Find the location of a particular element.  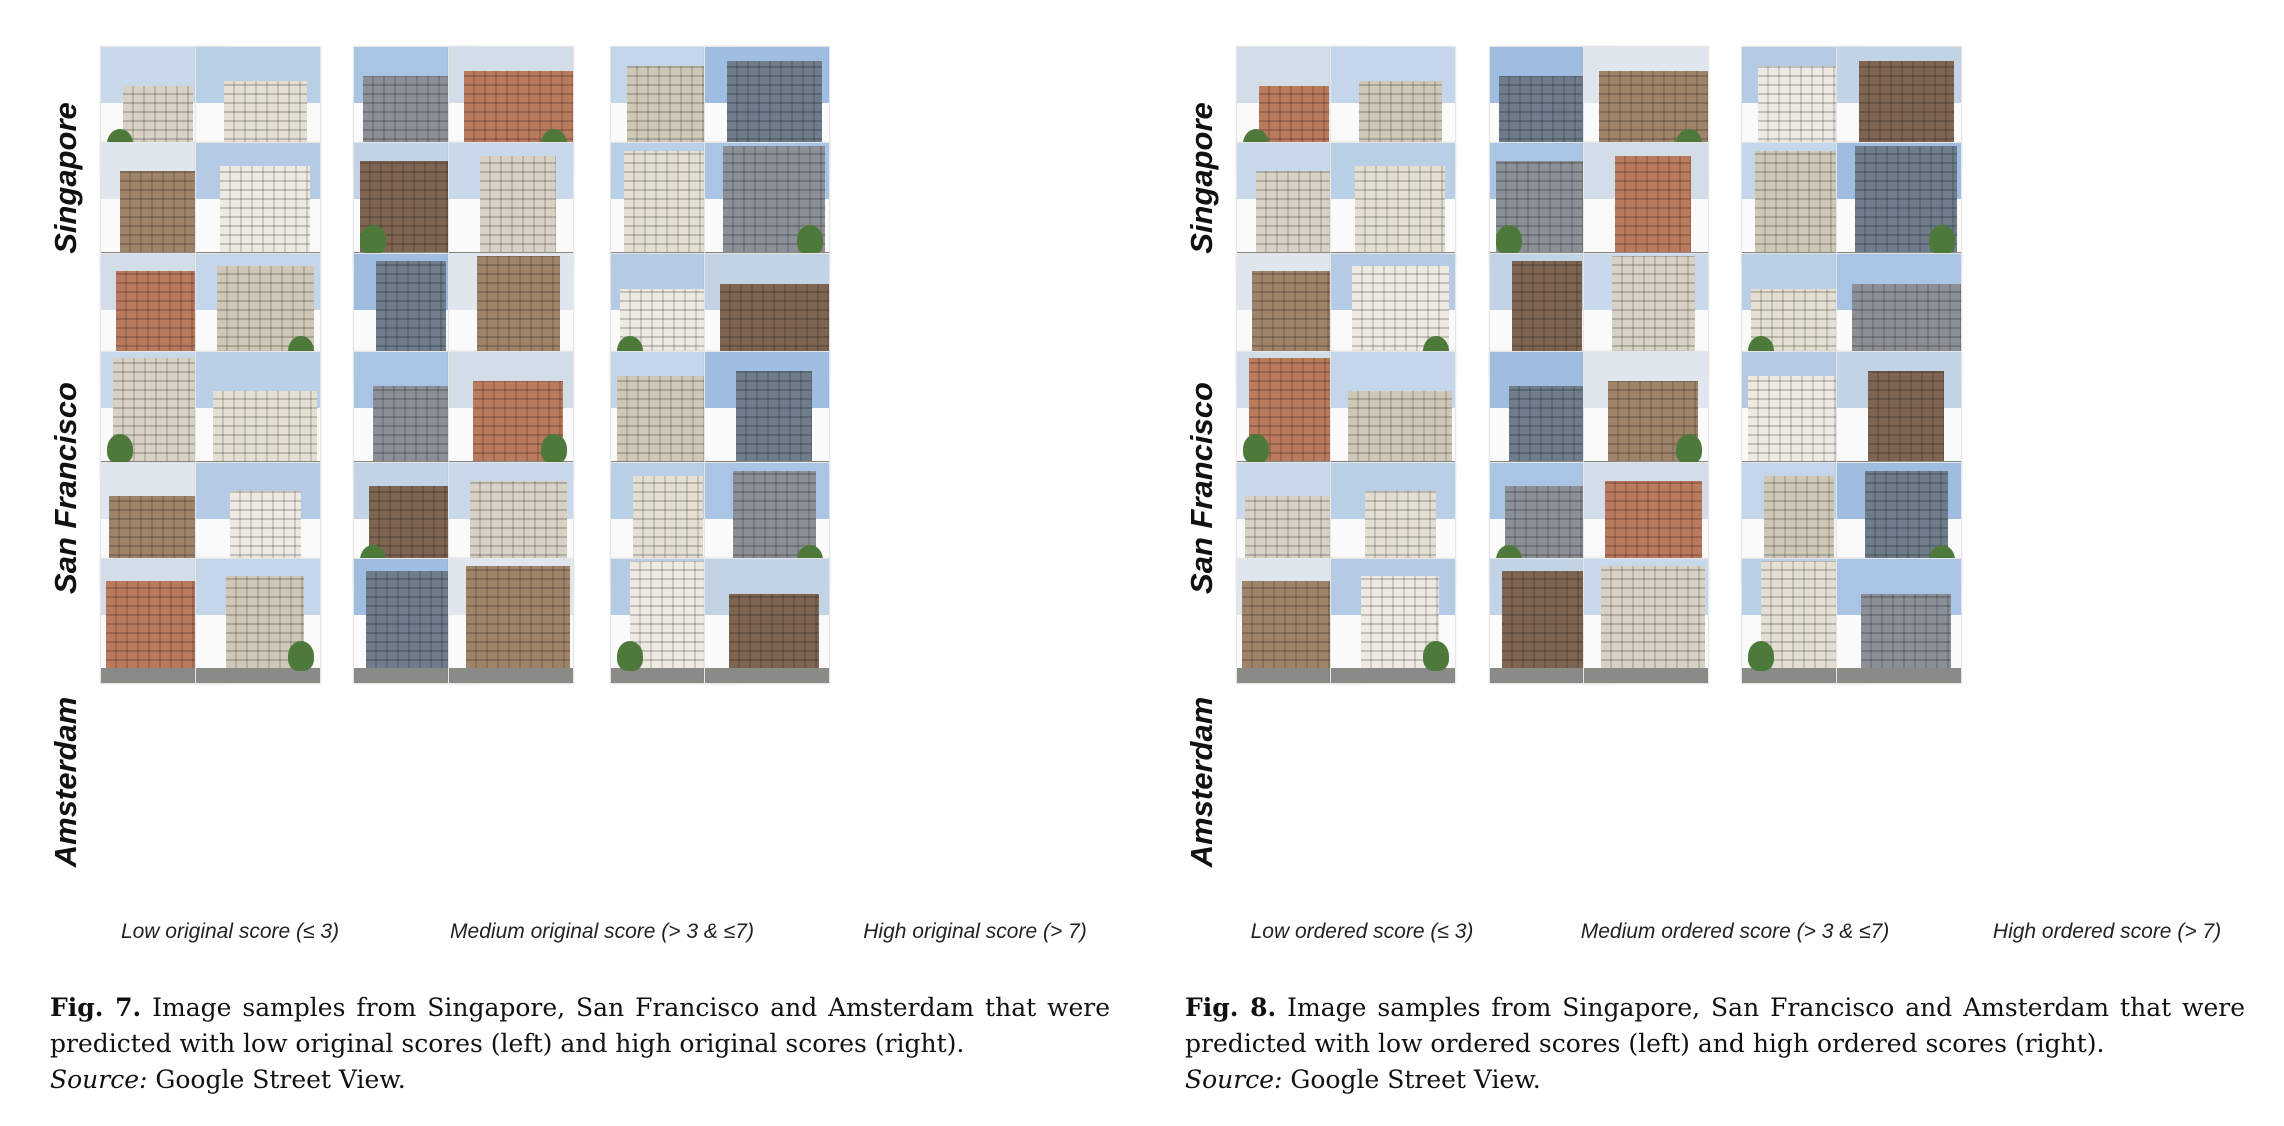

column-caption-low: Low ordered score (≤ 3) is located at coordinates (1362, 931).